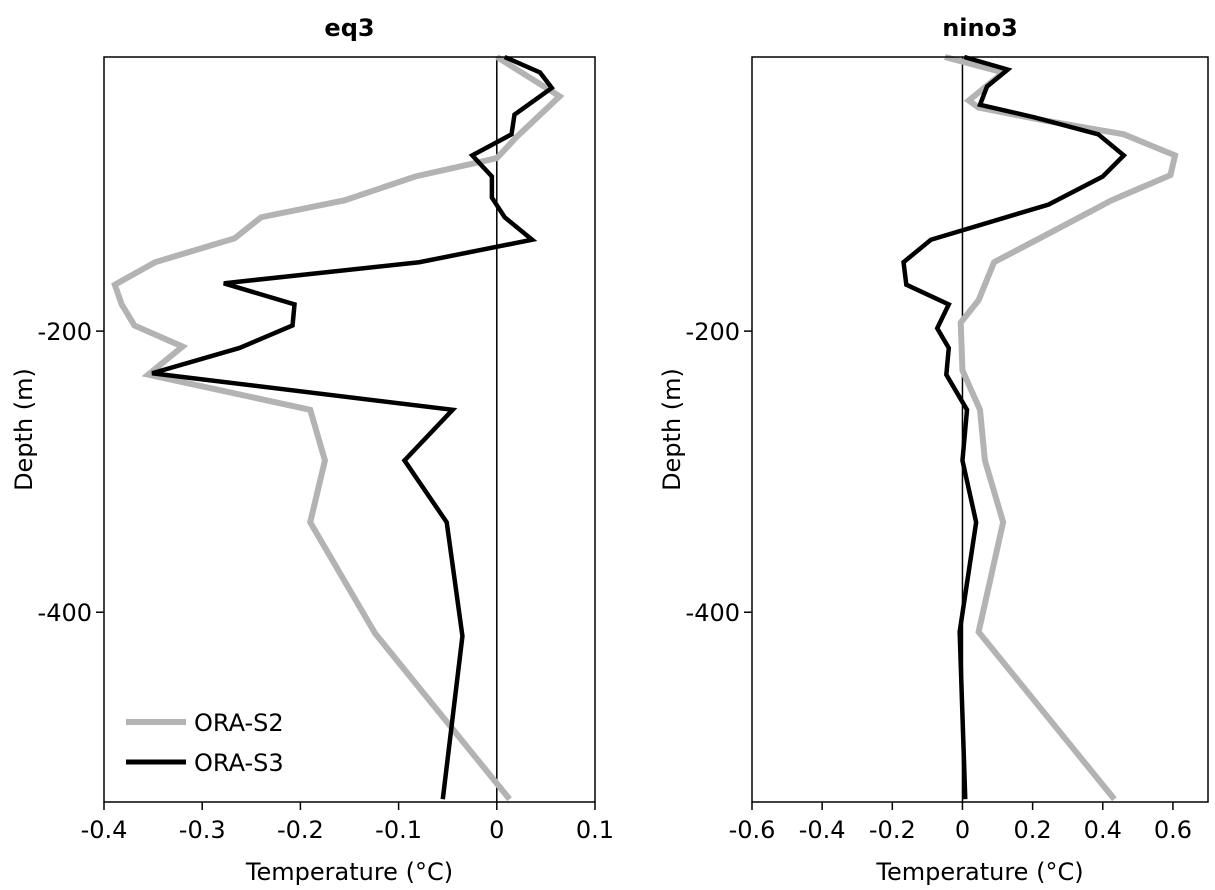 The width and height of the screenshot is (1215, 890). What do you see at coordinates (595, 830) in the screenshot?
I see `x-tick-label: 0.1` at bounding box center [595, 830].